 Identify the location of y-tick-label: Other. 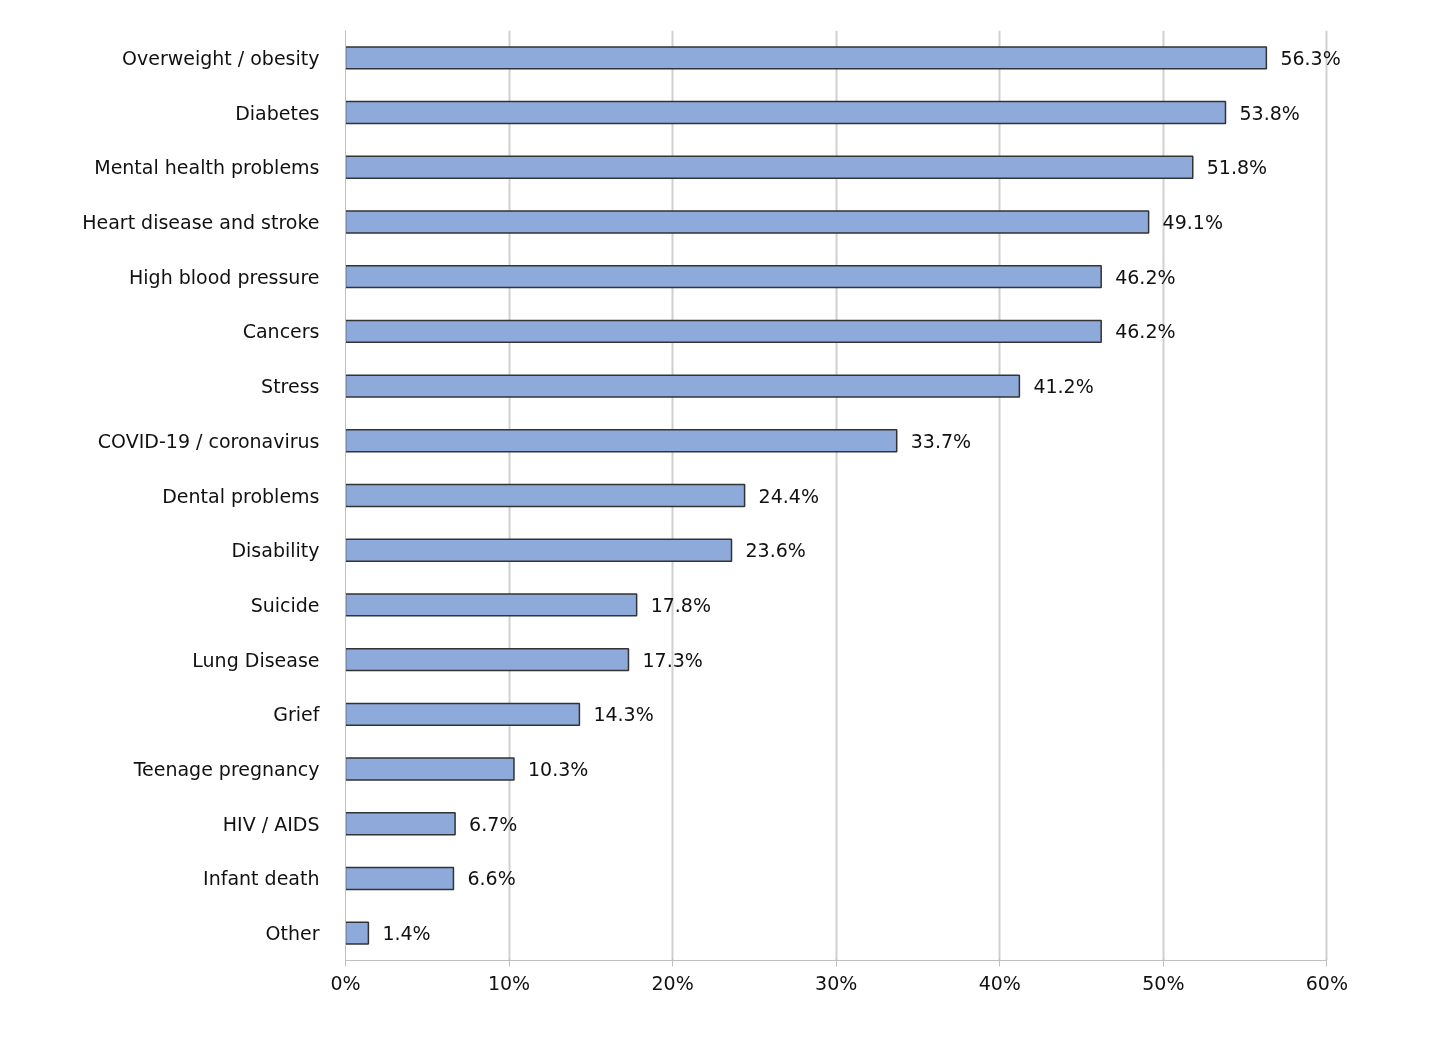
(292, 933).